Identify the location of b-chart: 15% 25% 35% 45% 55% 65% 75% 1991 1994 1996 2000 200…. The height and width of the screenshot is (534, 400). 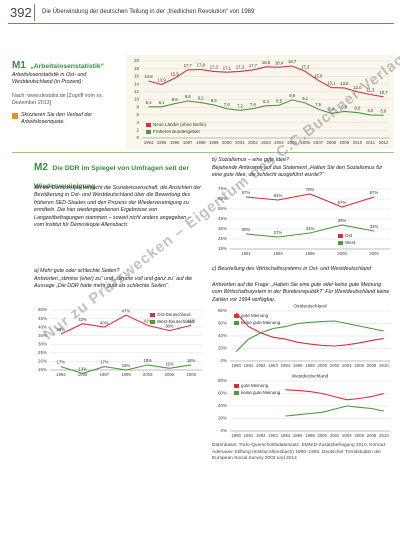
(304, 221).